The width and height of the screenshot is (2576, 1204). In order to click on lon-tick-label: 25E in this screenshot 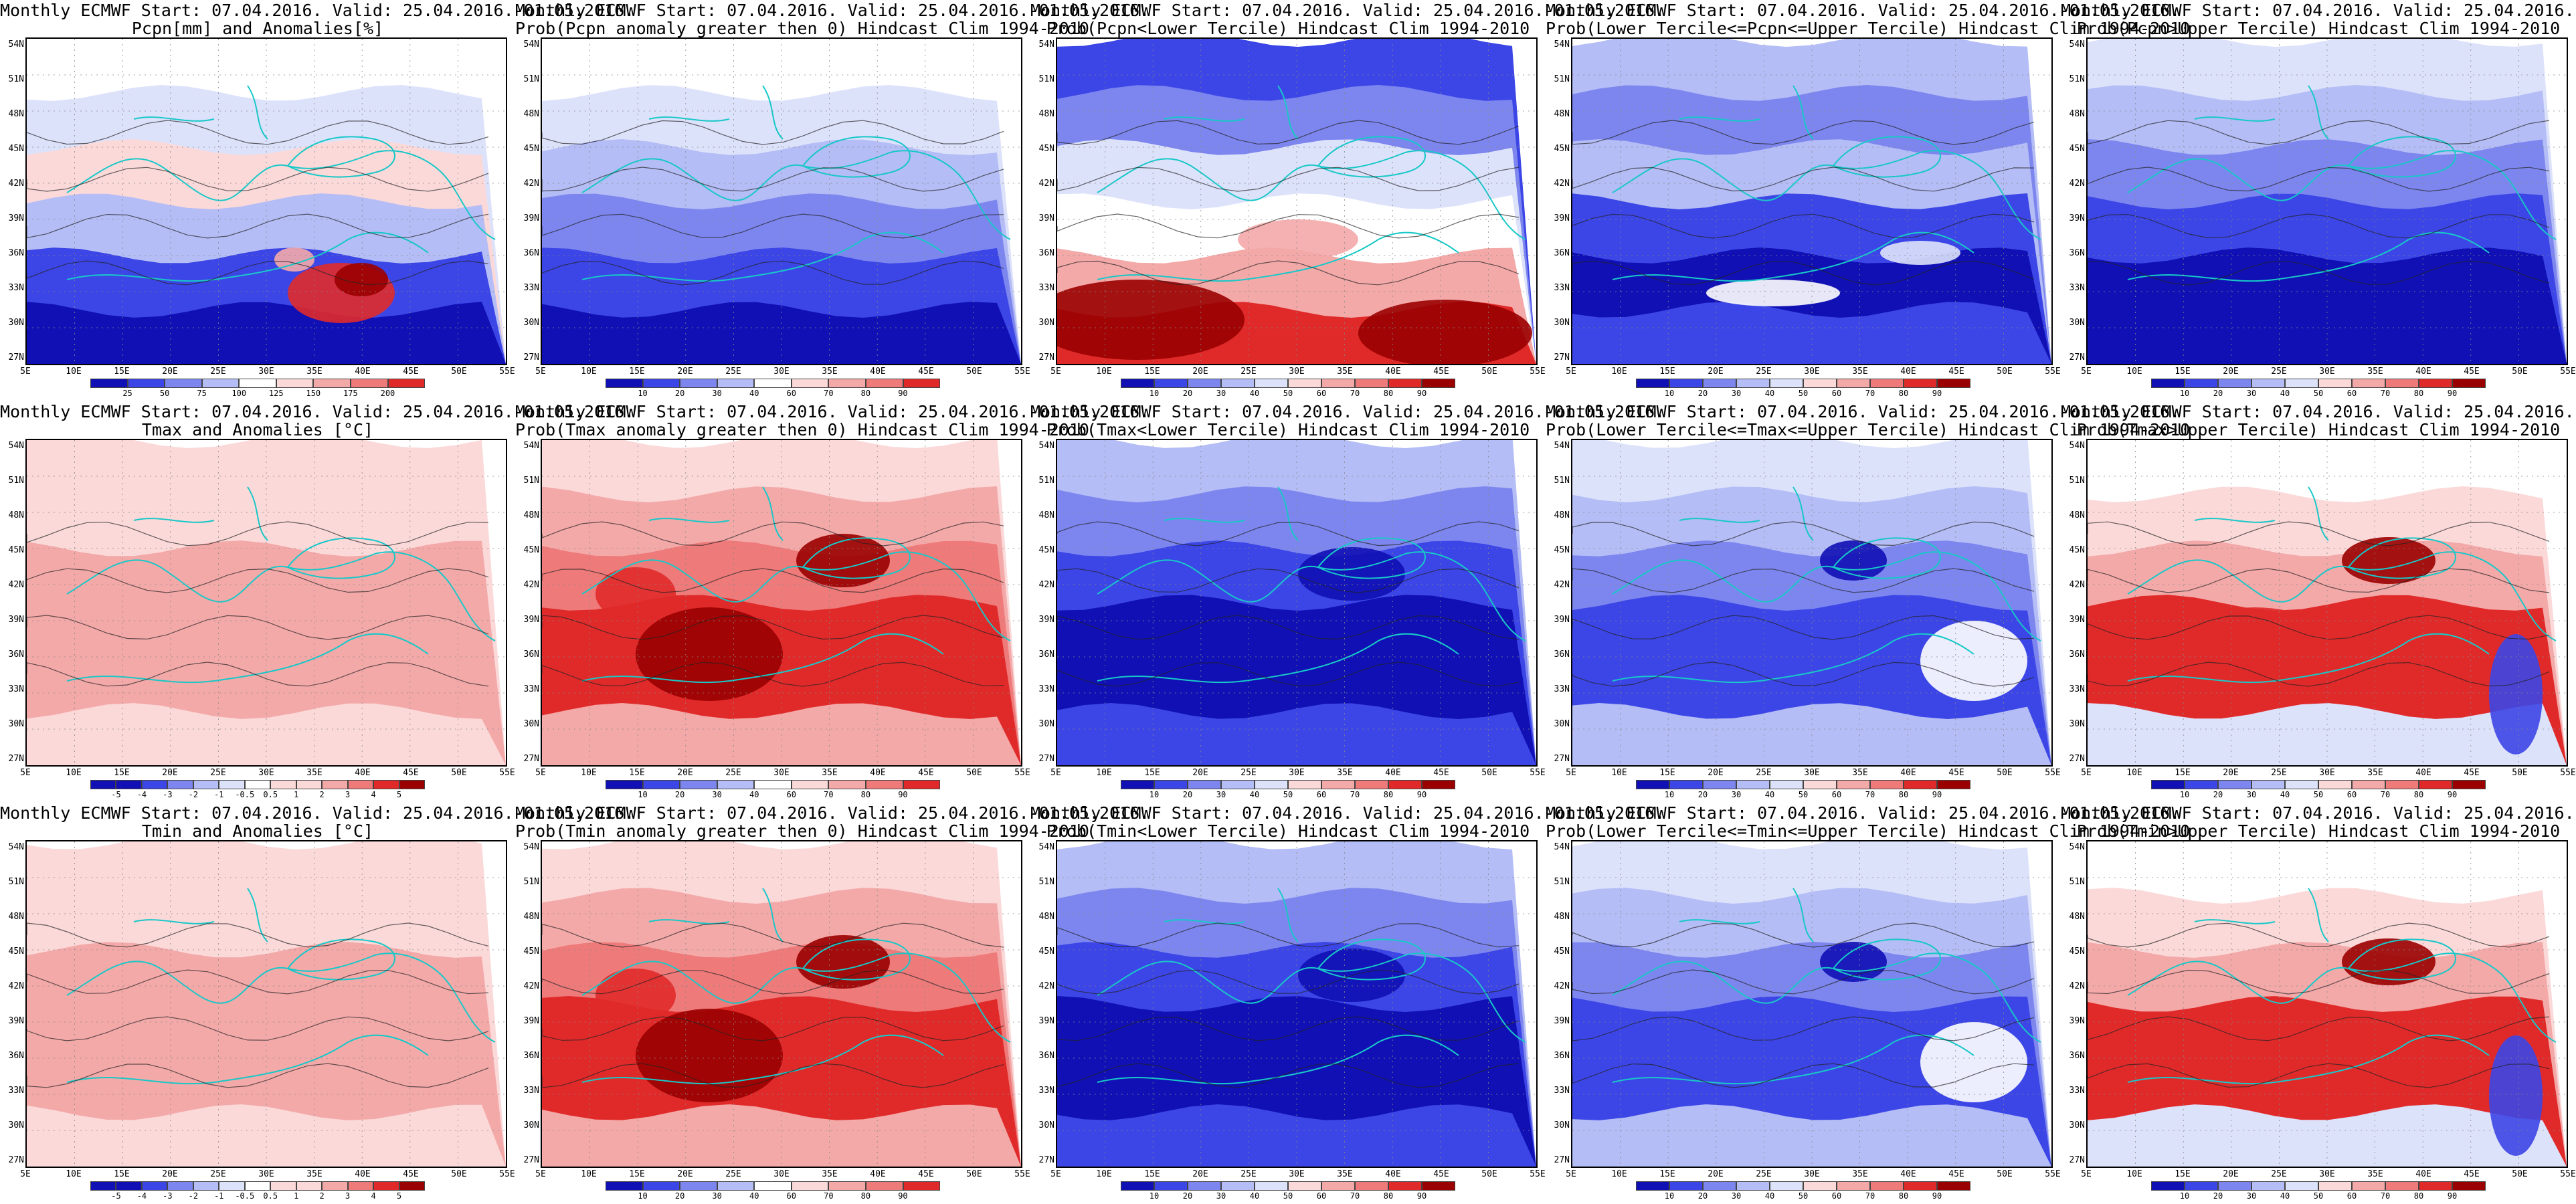, I will do `click(218, 773)`.